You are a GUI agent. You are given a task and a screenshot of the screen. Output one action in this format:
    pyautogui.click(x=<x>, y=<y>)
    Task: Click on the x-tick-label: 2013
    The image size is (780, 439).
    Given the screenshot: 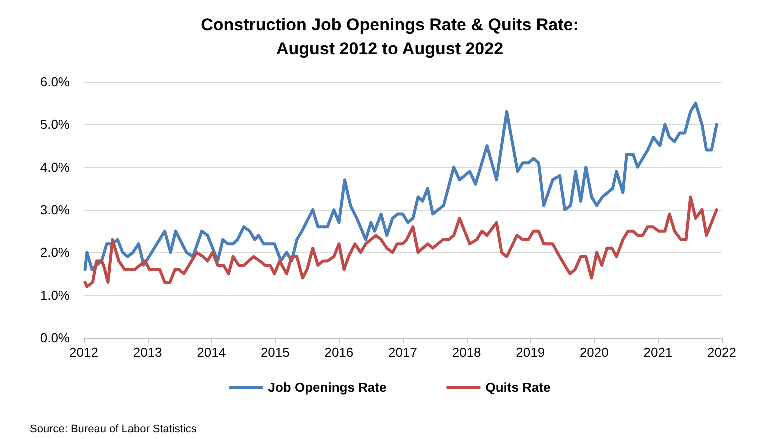 What is the action you would take?
    pyautogui.click(x=147, y=352)
    